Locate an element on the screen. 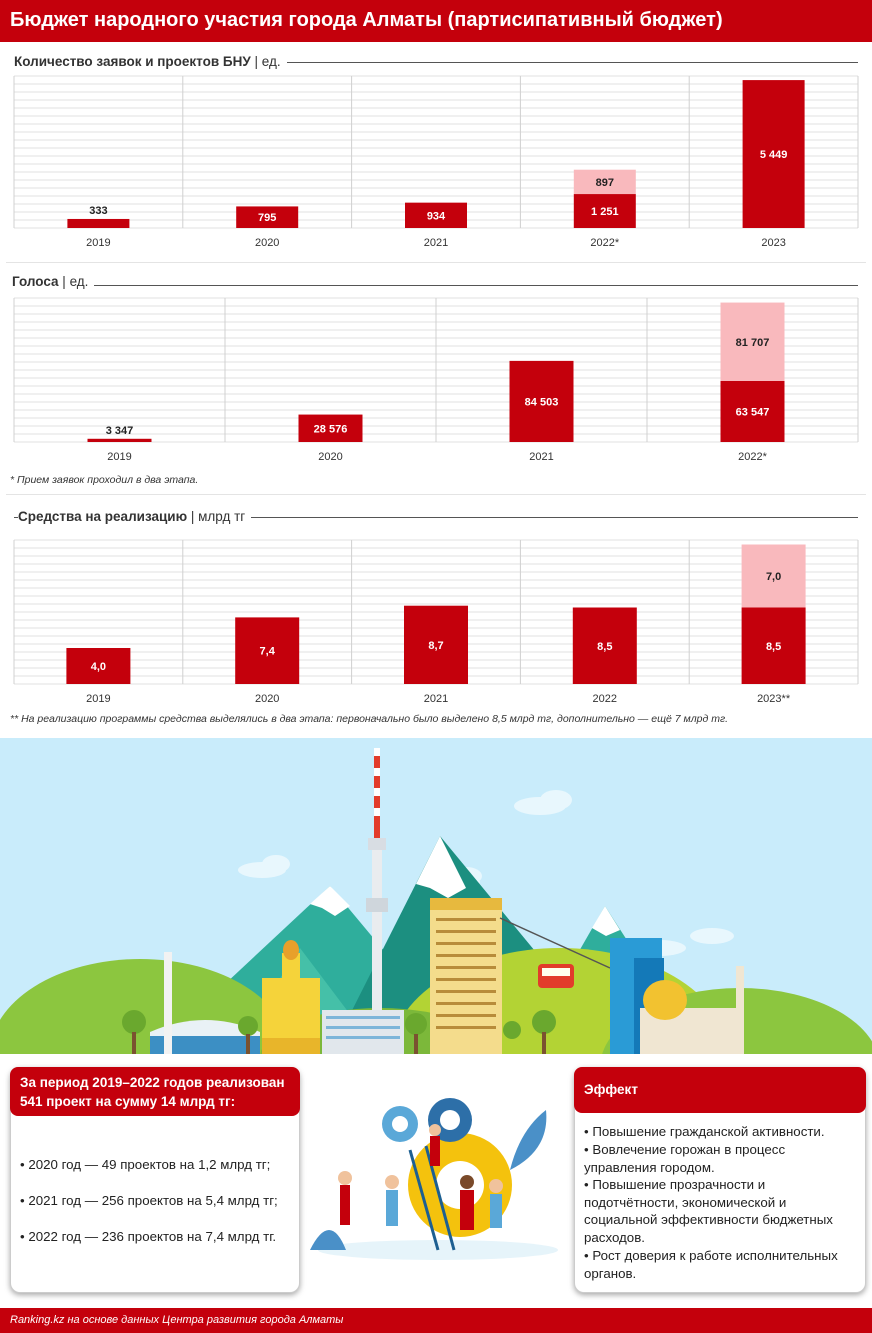 The width and height of the screenshot is (872, 1333). chart1-title: Количество заявок и проектов БНУ | ед. is located at coordinates (150, 61).